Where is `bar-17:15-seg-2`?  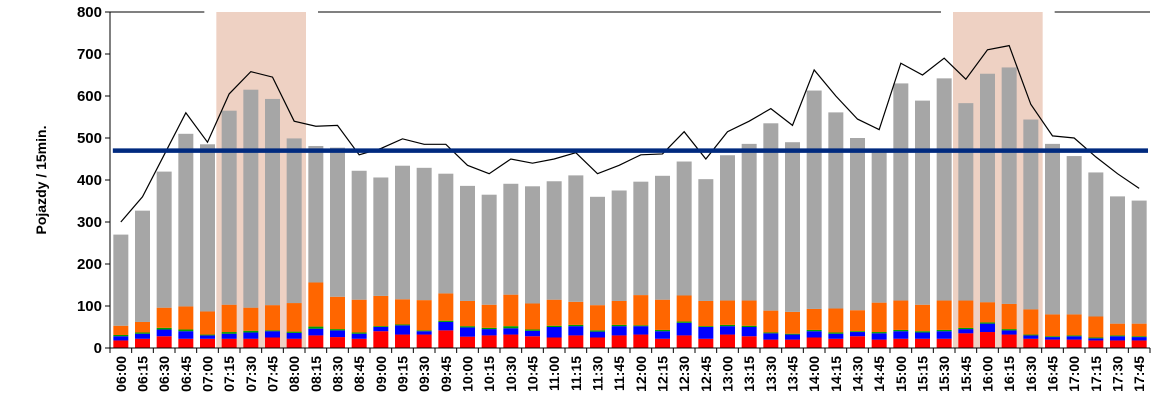 bar-17:15-seg-2 is located at coordinates (1096, 338).